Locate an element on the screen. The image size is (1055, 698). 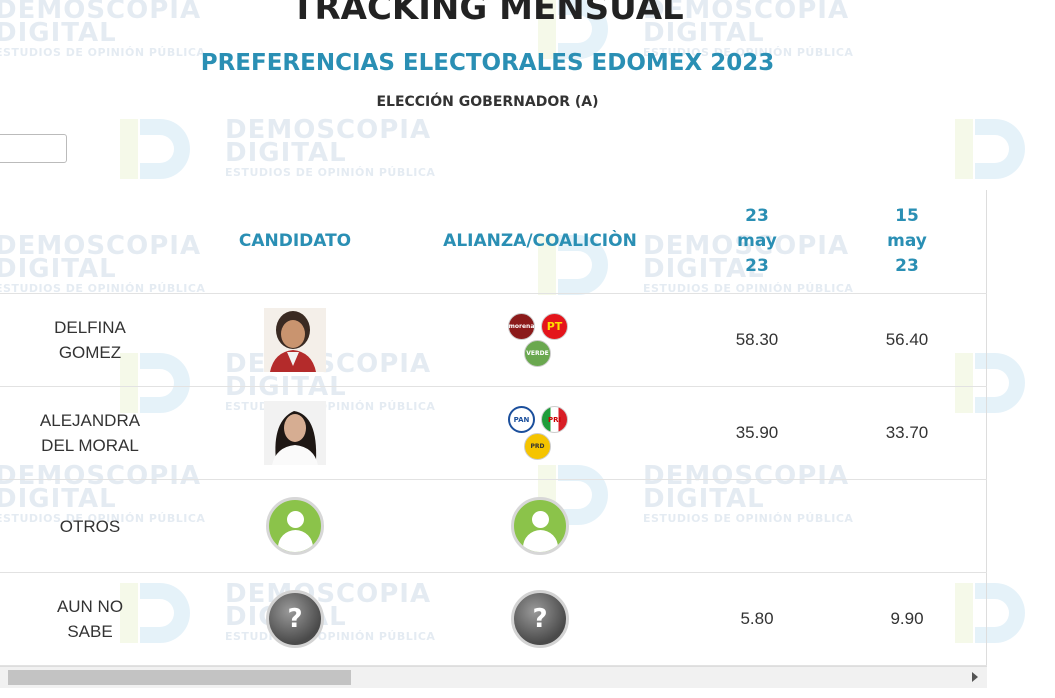
header-date-2-day: 15 is located at coordinates (907, 216).